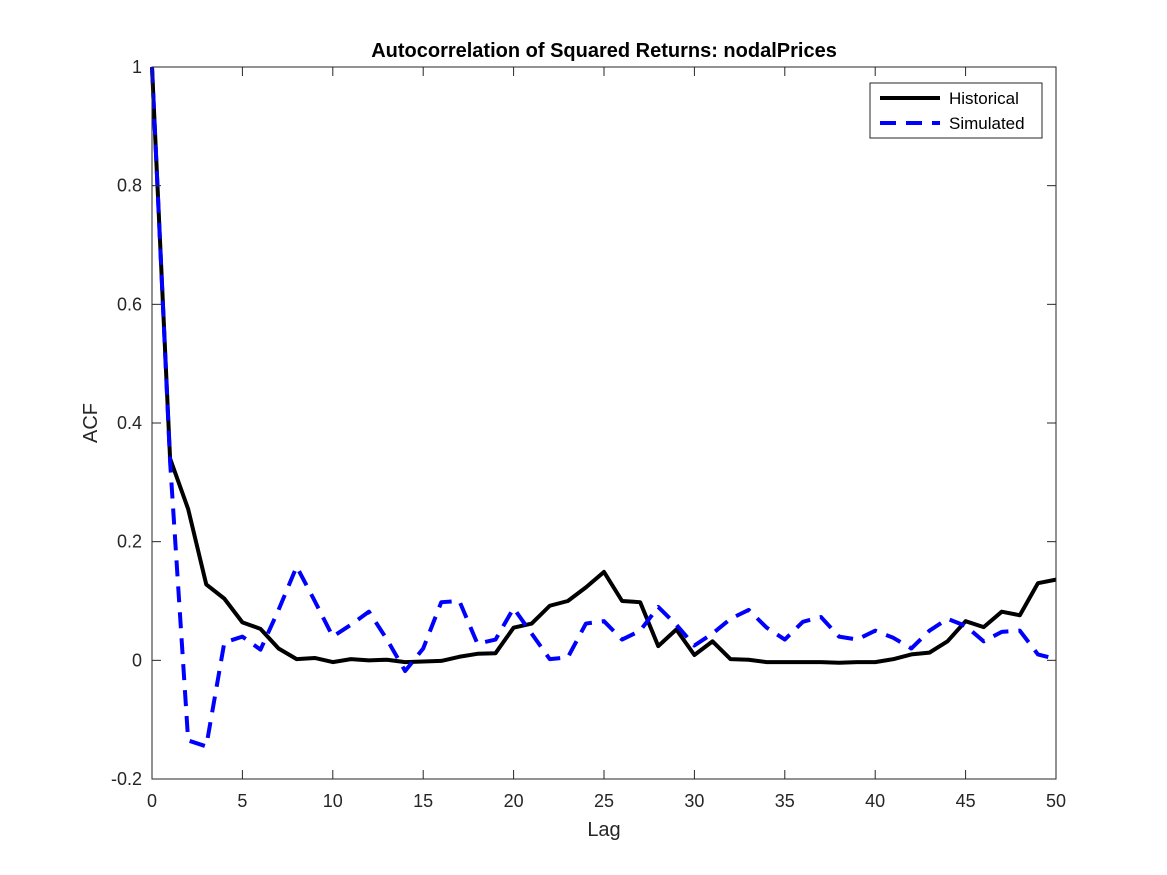  What do you see at coordinates (242, 801) in the screenshot?
I see `x-tick-label: 5` at bounding box center [242, 801].